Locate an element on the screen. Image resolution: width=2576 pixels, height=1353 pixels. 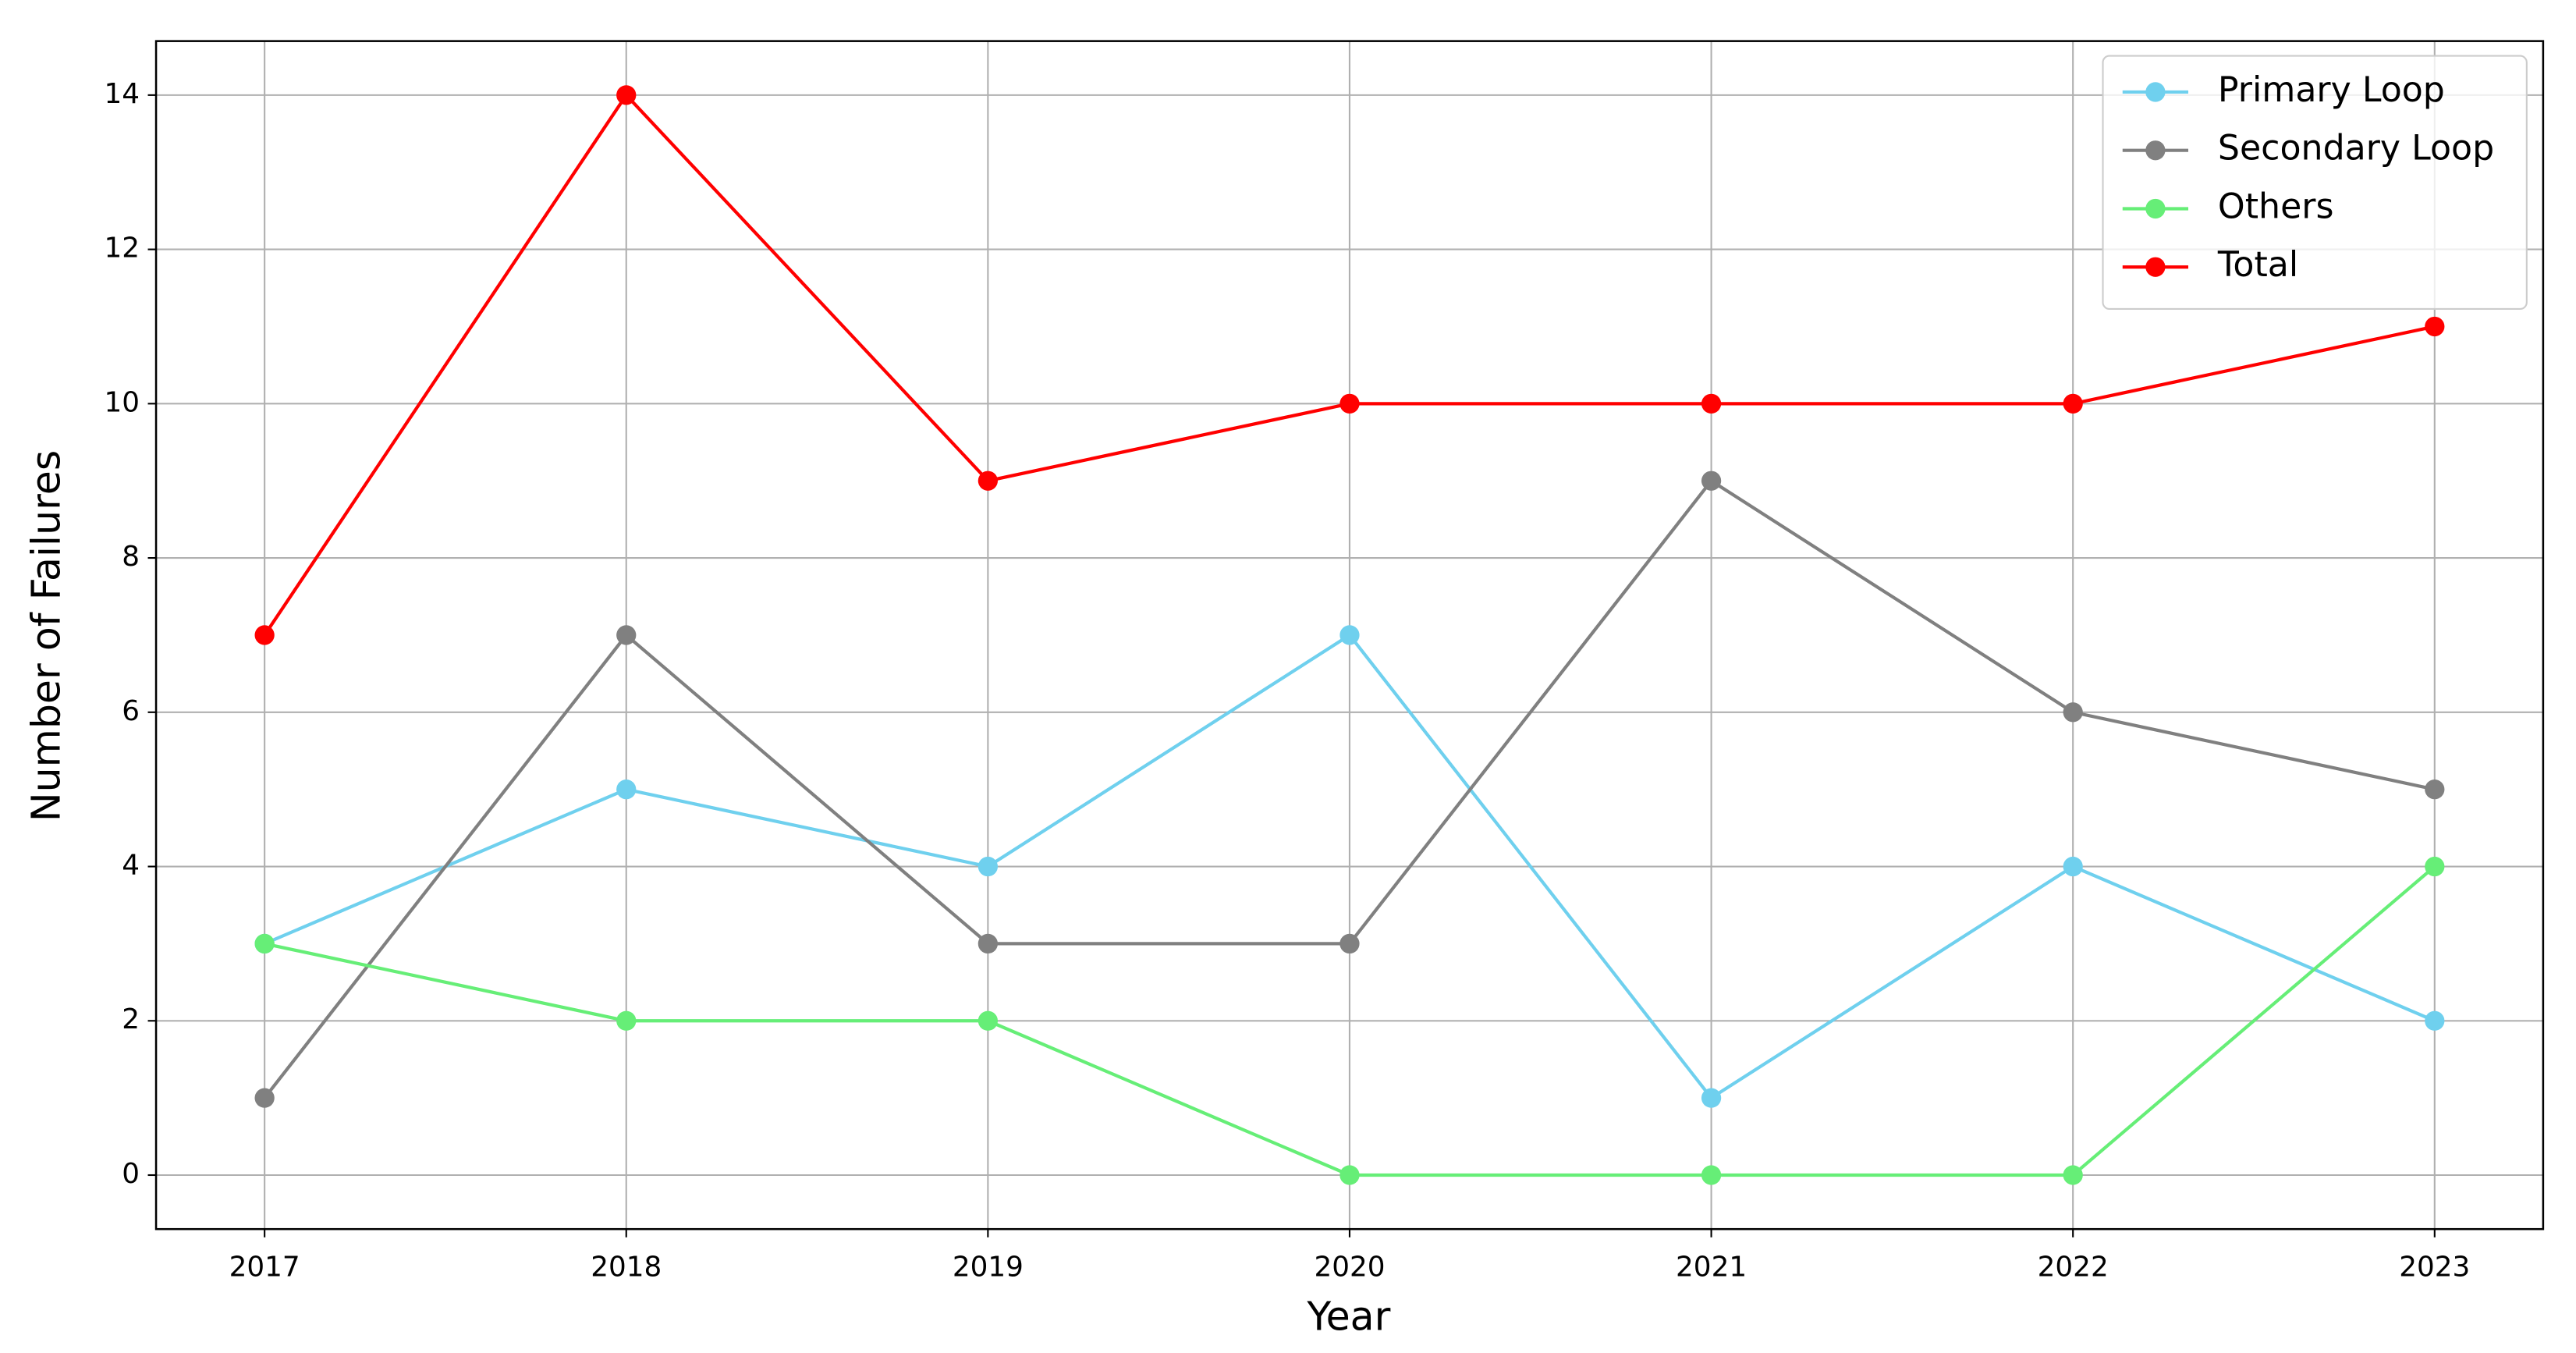
y-tick-label: 14 is located at coordinates (122, 94).